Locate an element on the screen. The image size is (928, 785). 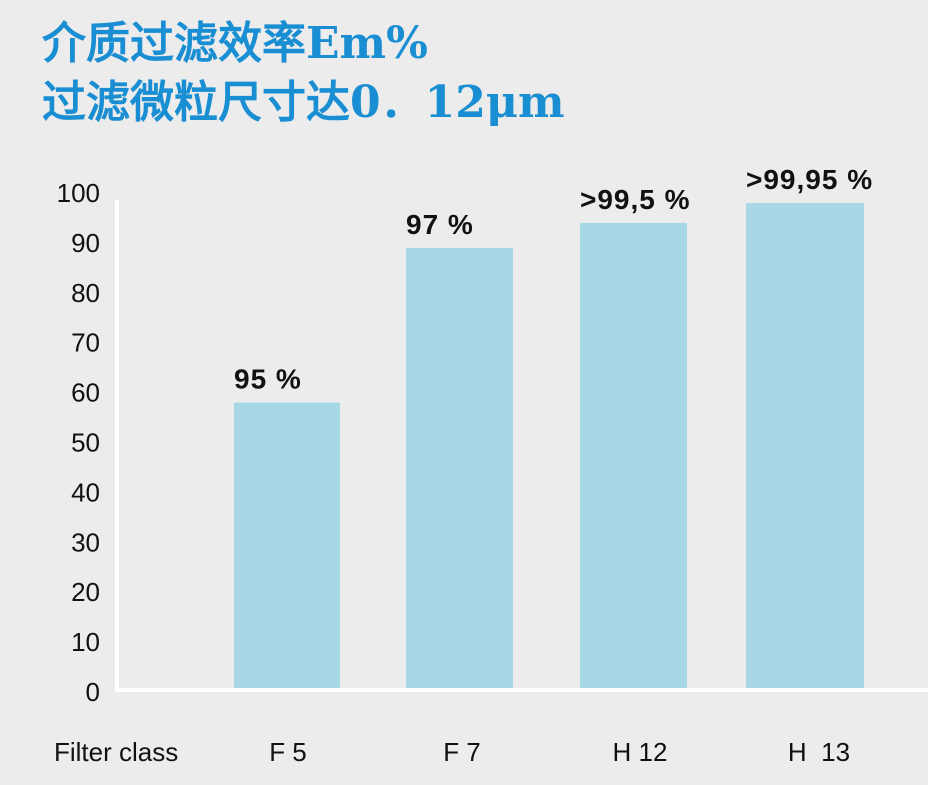
y-tick-label-20: 20 is located at coordinates (85, 592).